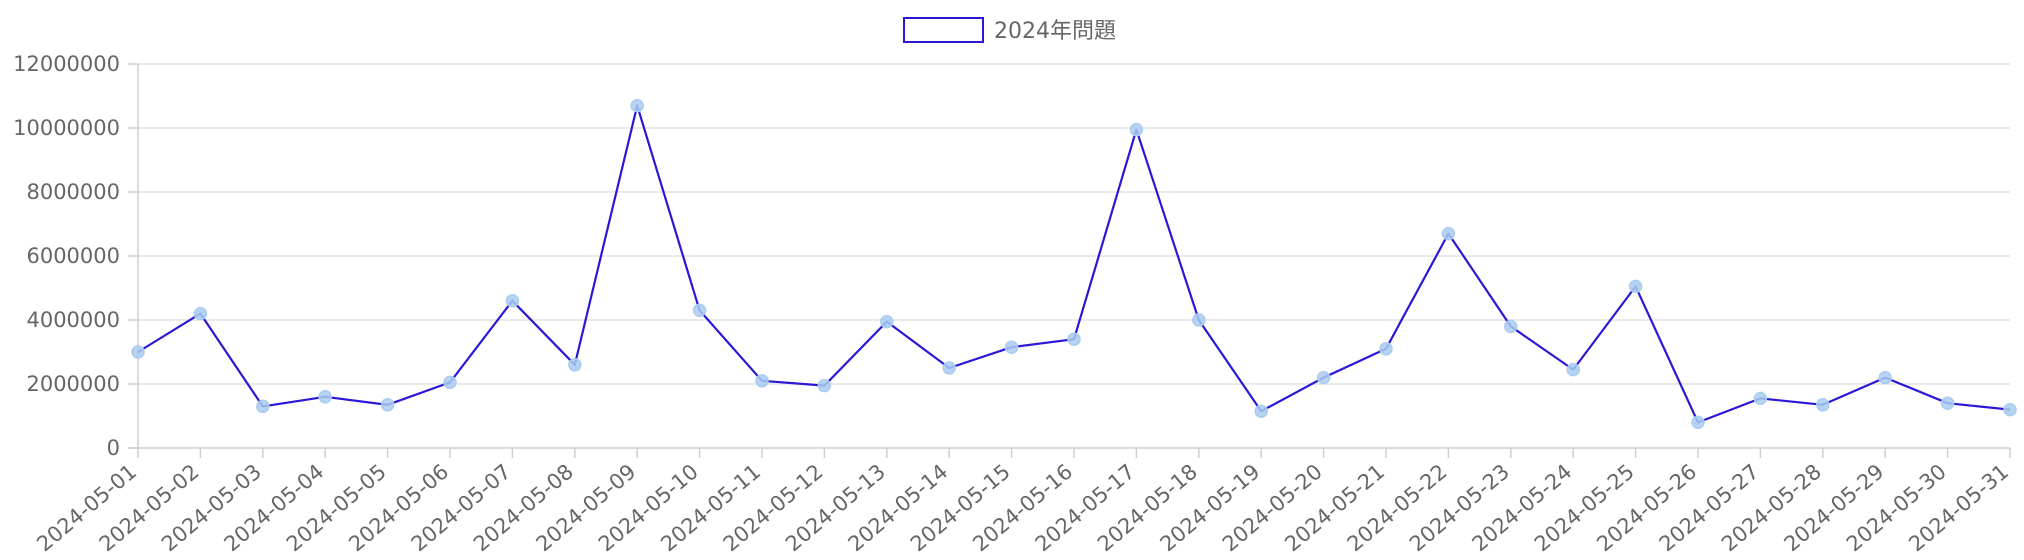  I want to click on y-tick-label: 2000000, so click(73, 384).